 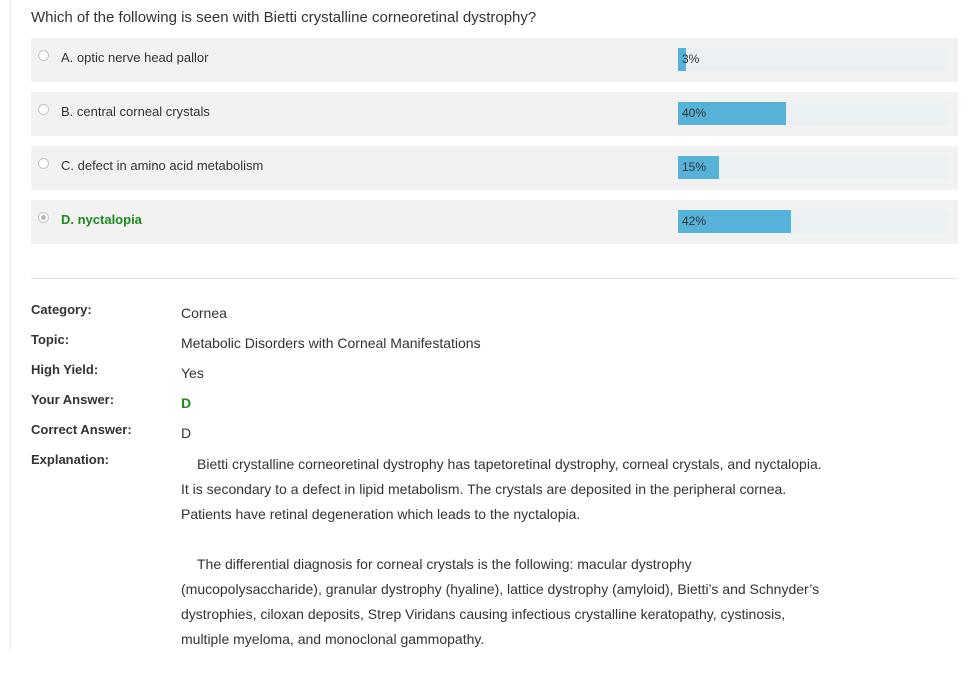 I want to click on correct-answer-value: D, so click(x=186, y=433).